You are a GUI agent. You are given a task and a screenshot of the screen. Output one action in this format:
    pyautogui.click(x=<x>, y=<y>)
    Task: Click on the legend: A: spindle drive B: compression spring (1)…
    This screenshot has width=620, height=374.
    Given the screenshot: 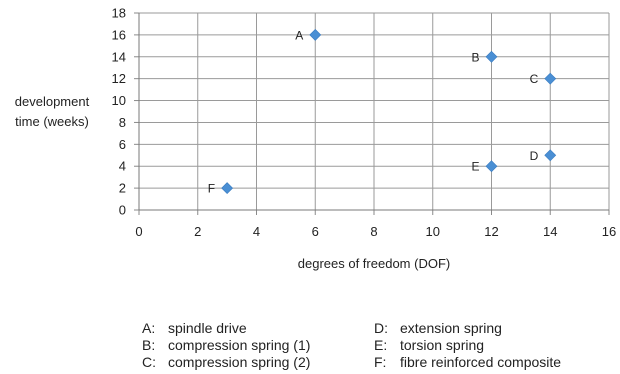 What is the action you would take?
    pyautogui.click(x=377, y=346)
    